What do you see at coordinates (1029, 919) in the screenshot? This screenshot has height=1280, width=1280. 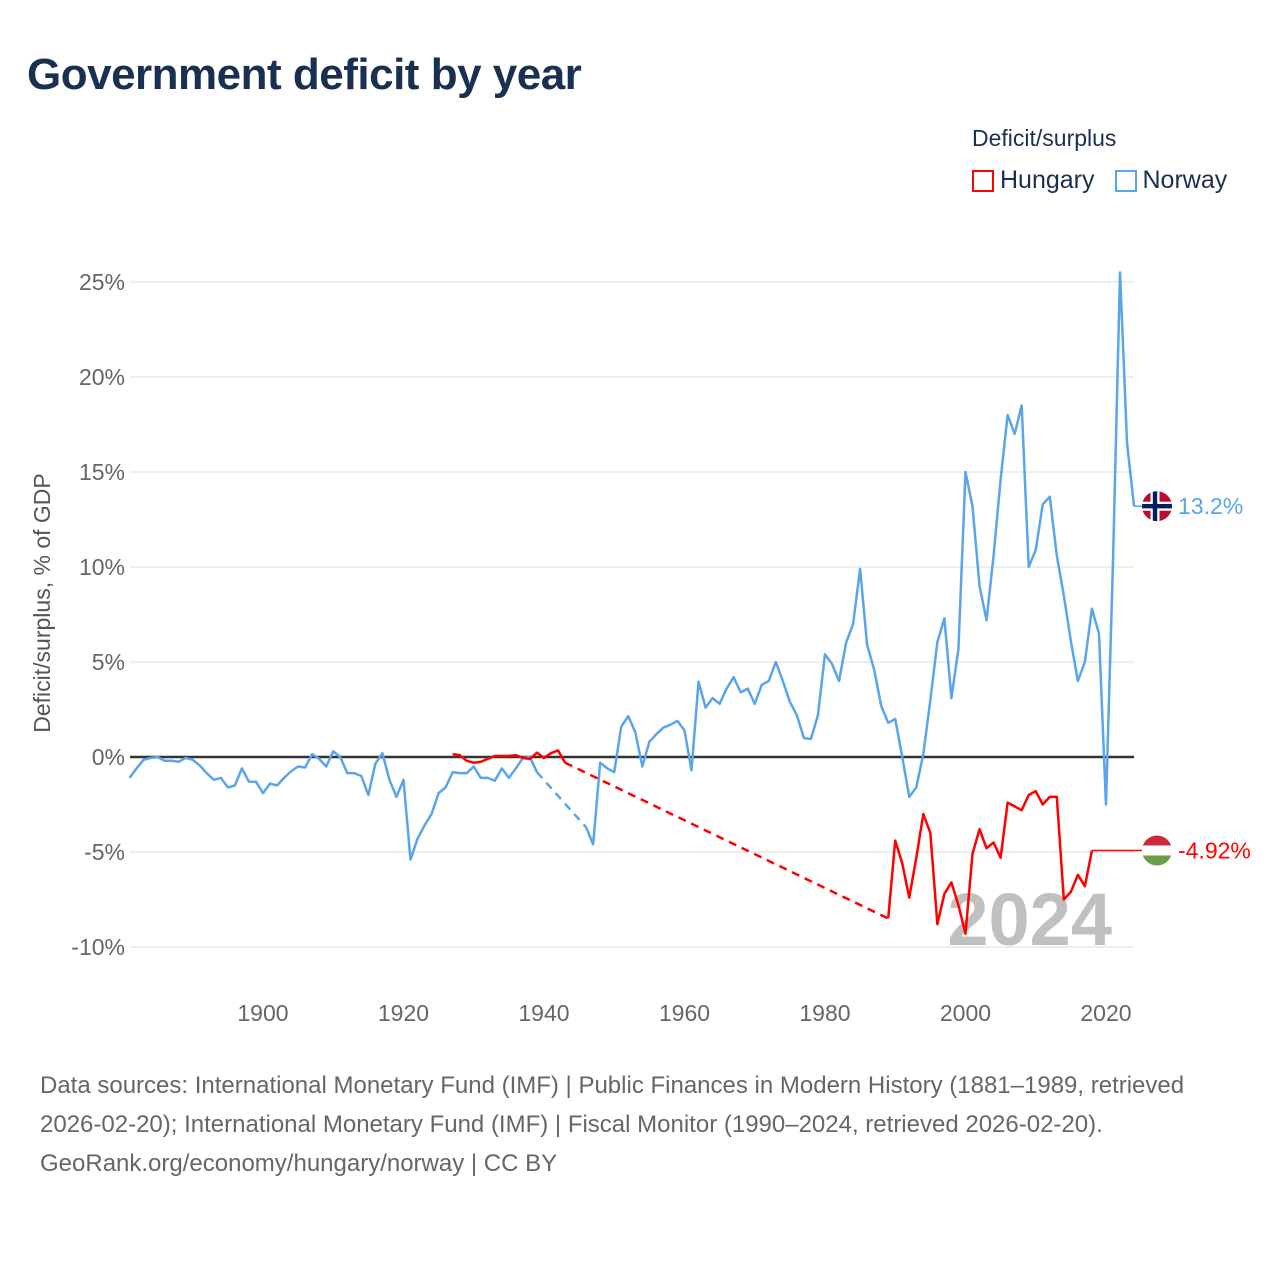 I see `year-watermark: 2024` at bounding box center [1029, 919].